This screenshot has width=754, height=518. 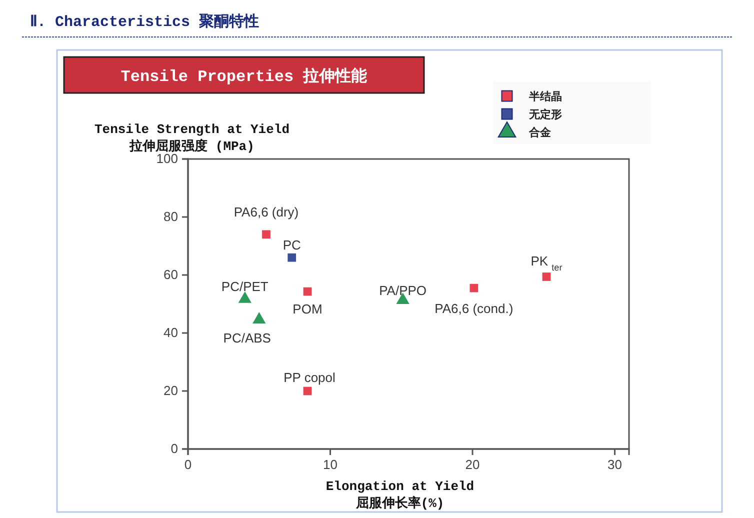 What do you see at coordinates (171, 274) in the screenshot?
I see `y-tick-label: 60` at bounding box center [171, 274].